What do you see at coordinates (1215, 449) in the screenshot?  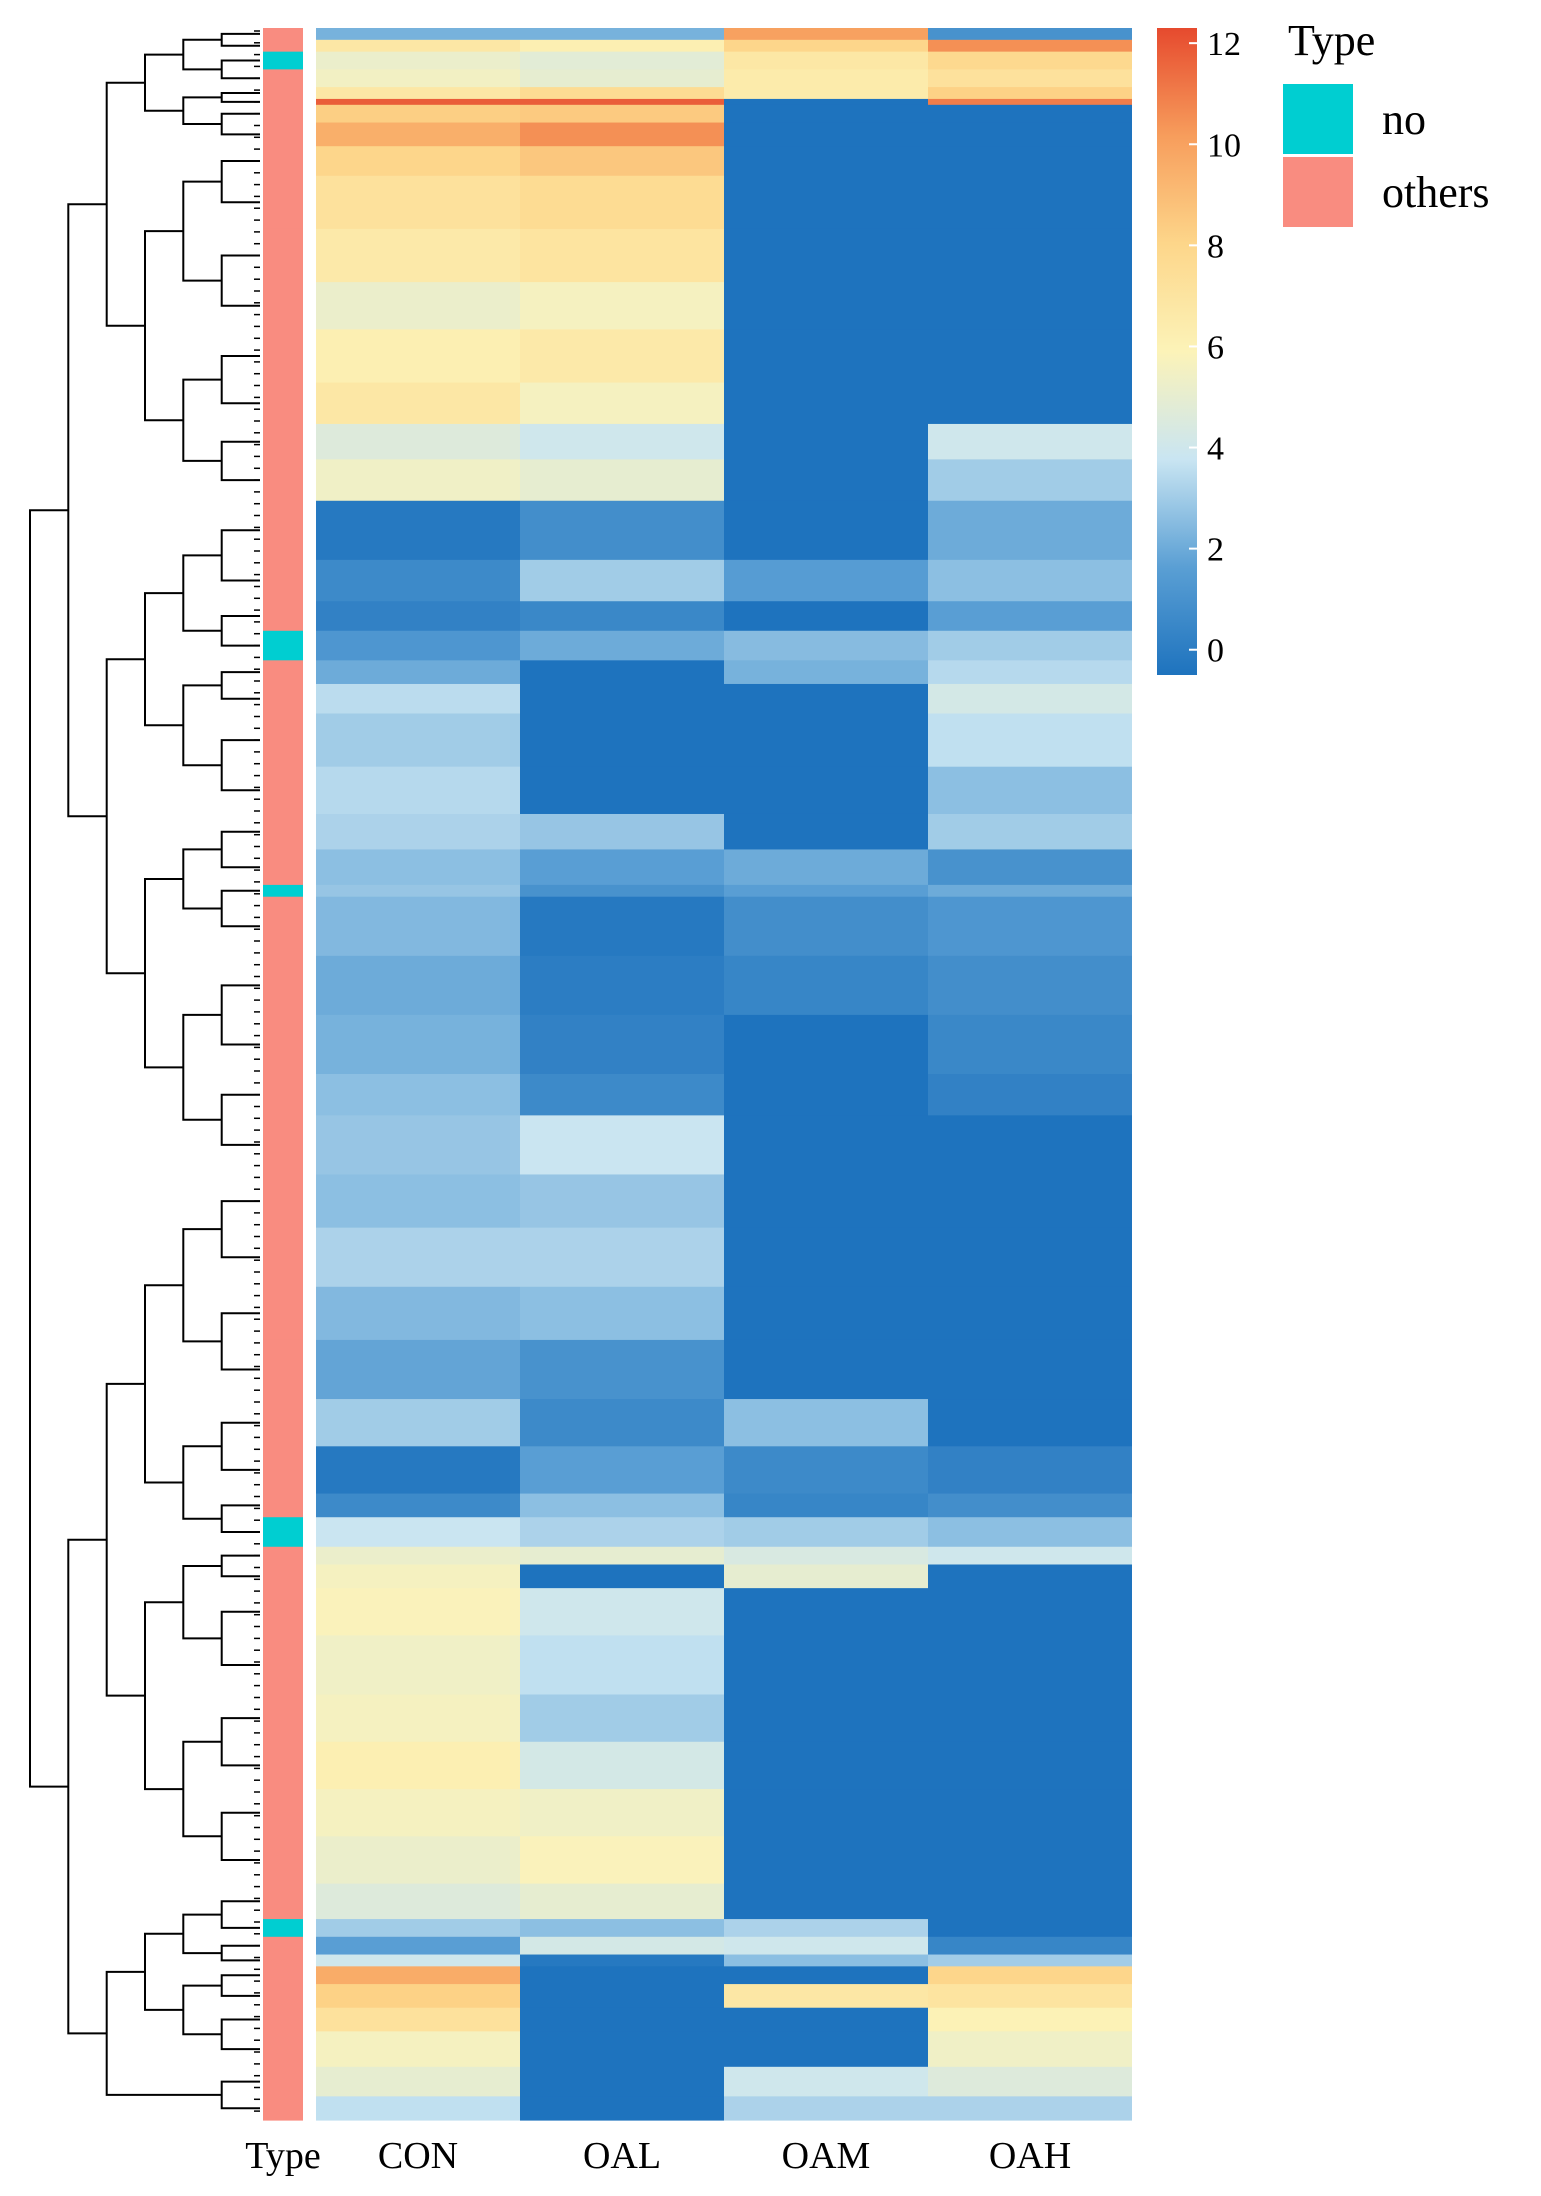 I see `color-scale-tick-label: 4` at bounding box center [1215, 449].